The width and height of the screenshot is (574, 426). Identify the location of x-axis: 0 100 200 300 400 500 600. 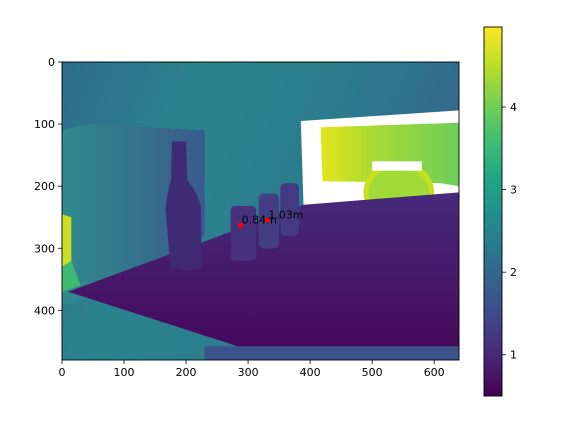
(252, 369).